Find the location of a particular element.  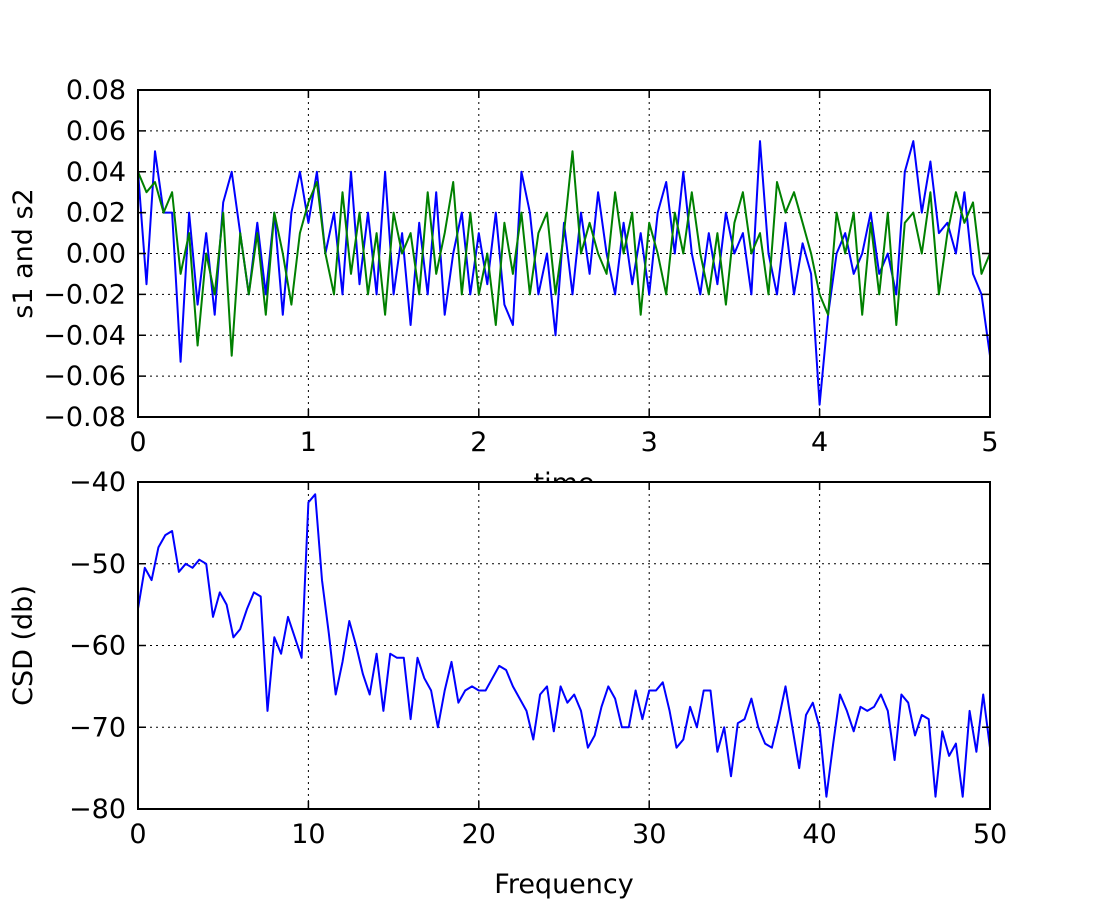

bottom-xtick-label: 50 is located at coordinates (990, 834).